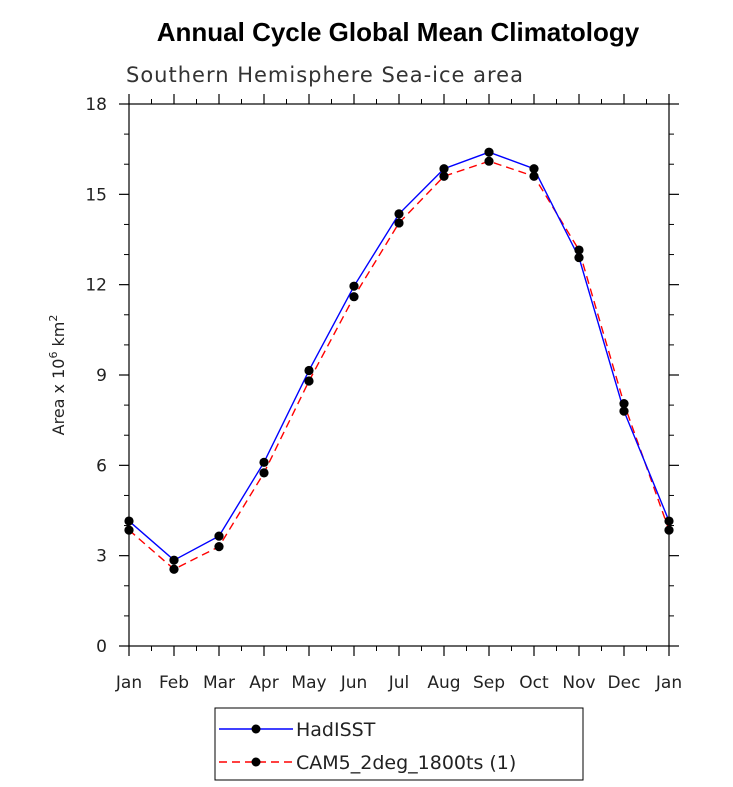 Image resolution: width=733 pixels, height=787 pixels. What do you see at coordinates (624, 683) in the screenshot?
I see `x-tick-label: Dec` at bounding box center [624, 683].